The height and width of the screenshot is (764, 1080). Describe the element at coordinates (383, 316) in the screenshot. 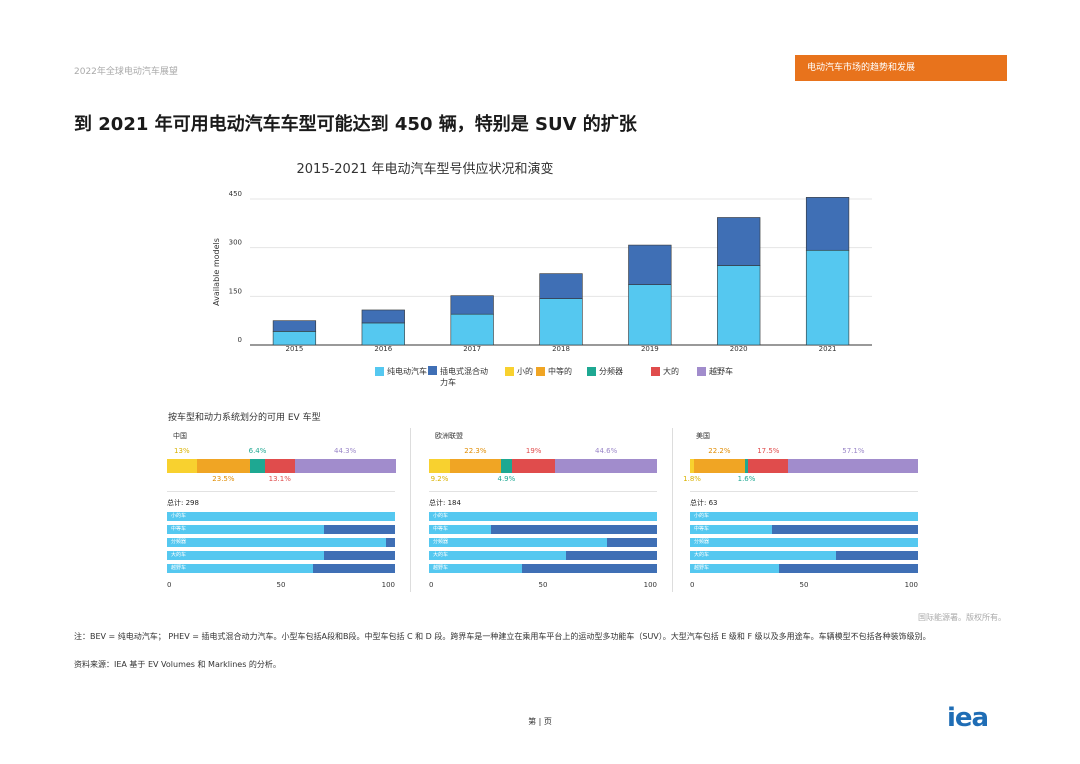

I see `bar-phev-2016` at that location.